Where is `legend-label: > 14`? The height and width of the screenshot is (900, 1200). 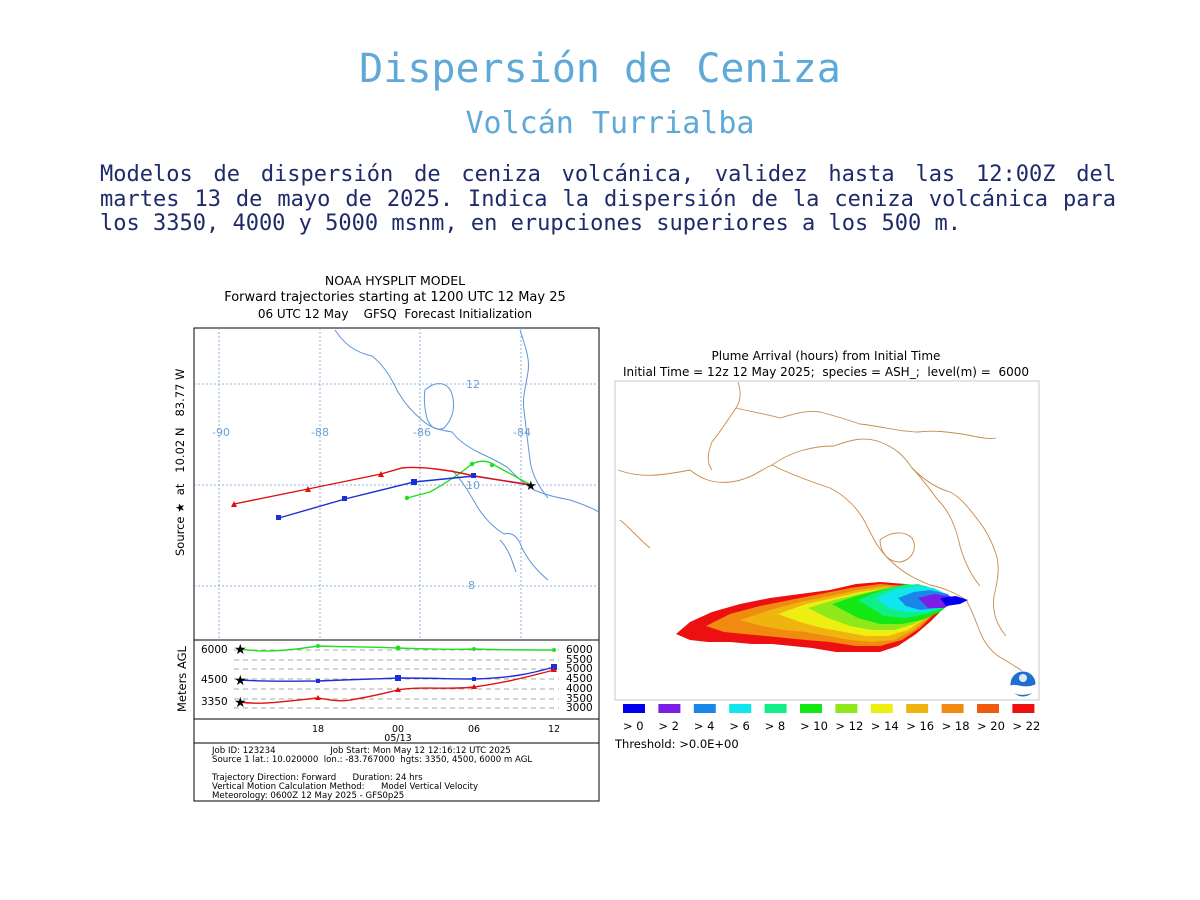
legend-label: > 14 is located at coordinates (885, 726).